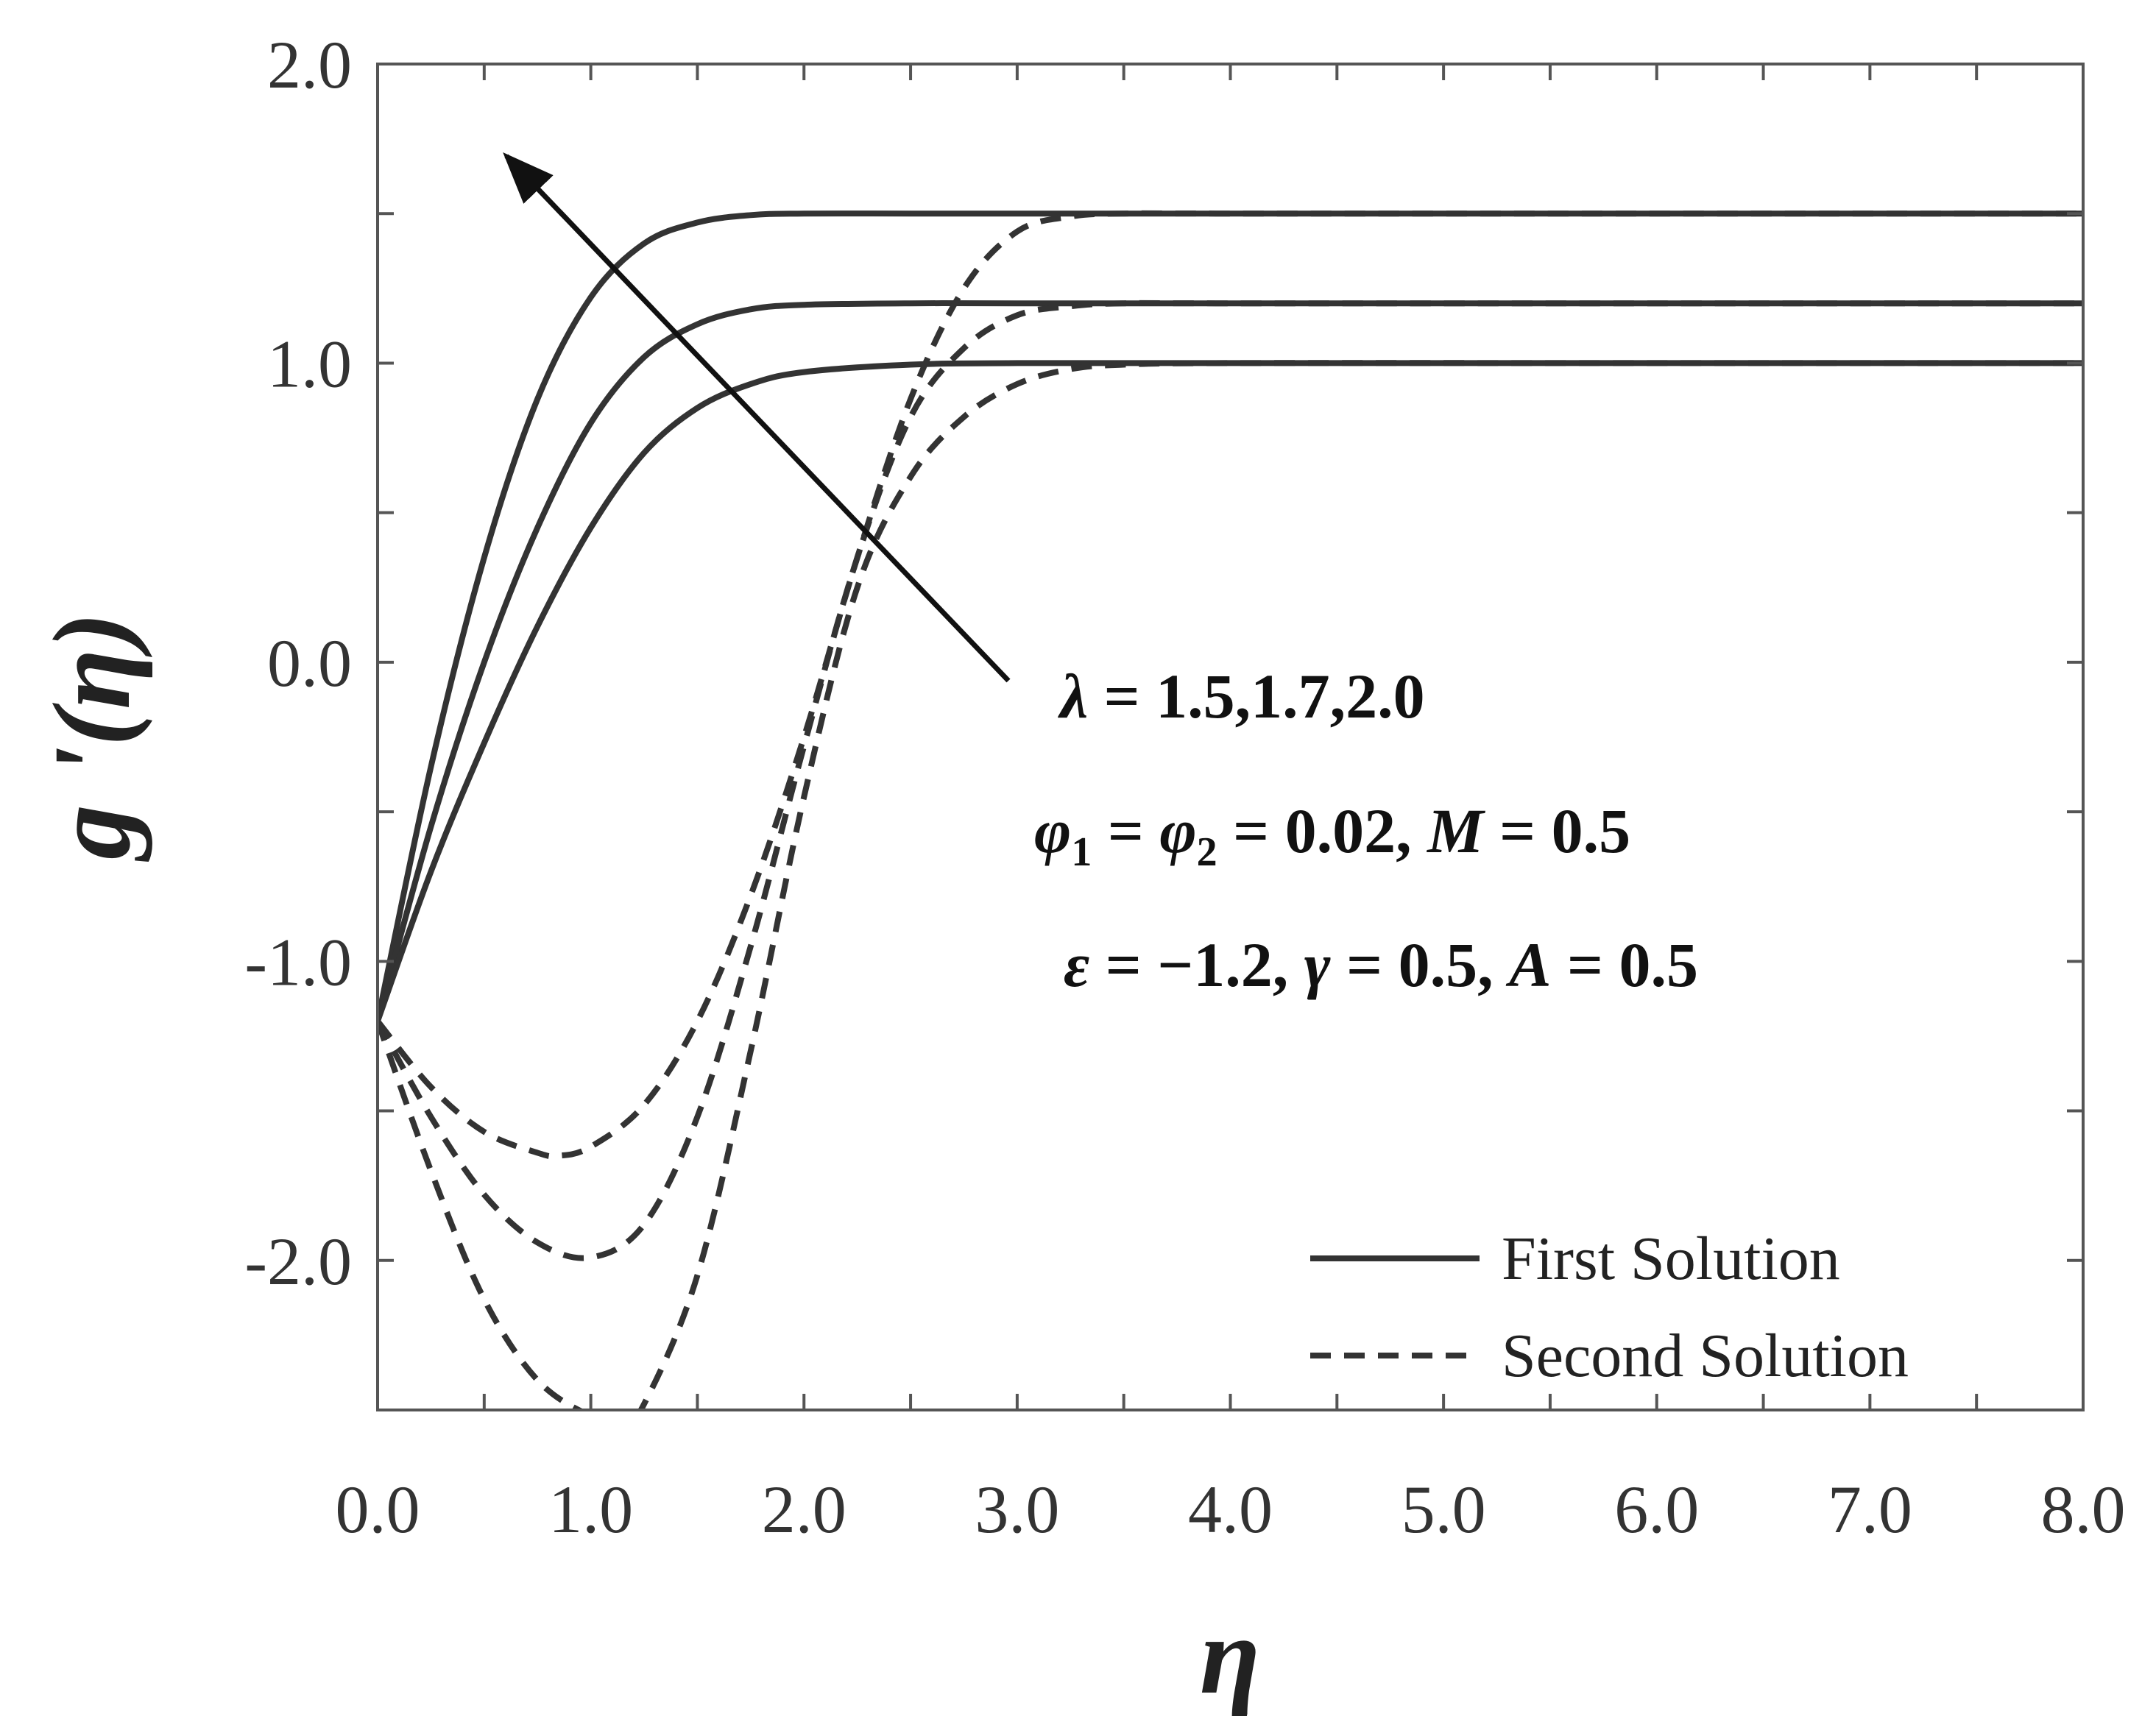  I want to click on x-tick-label-4: 4.0, so click(1230, 1509).